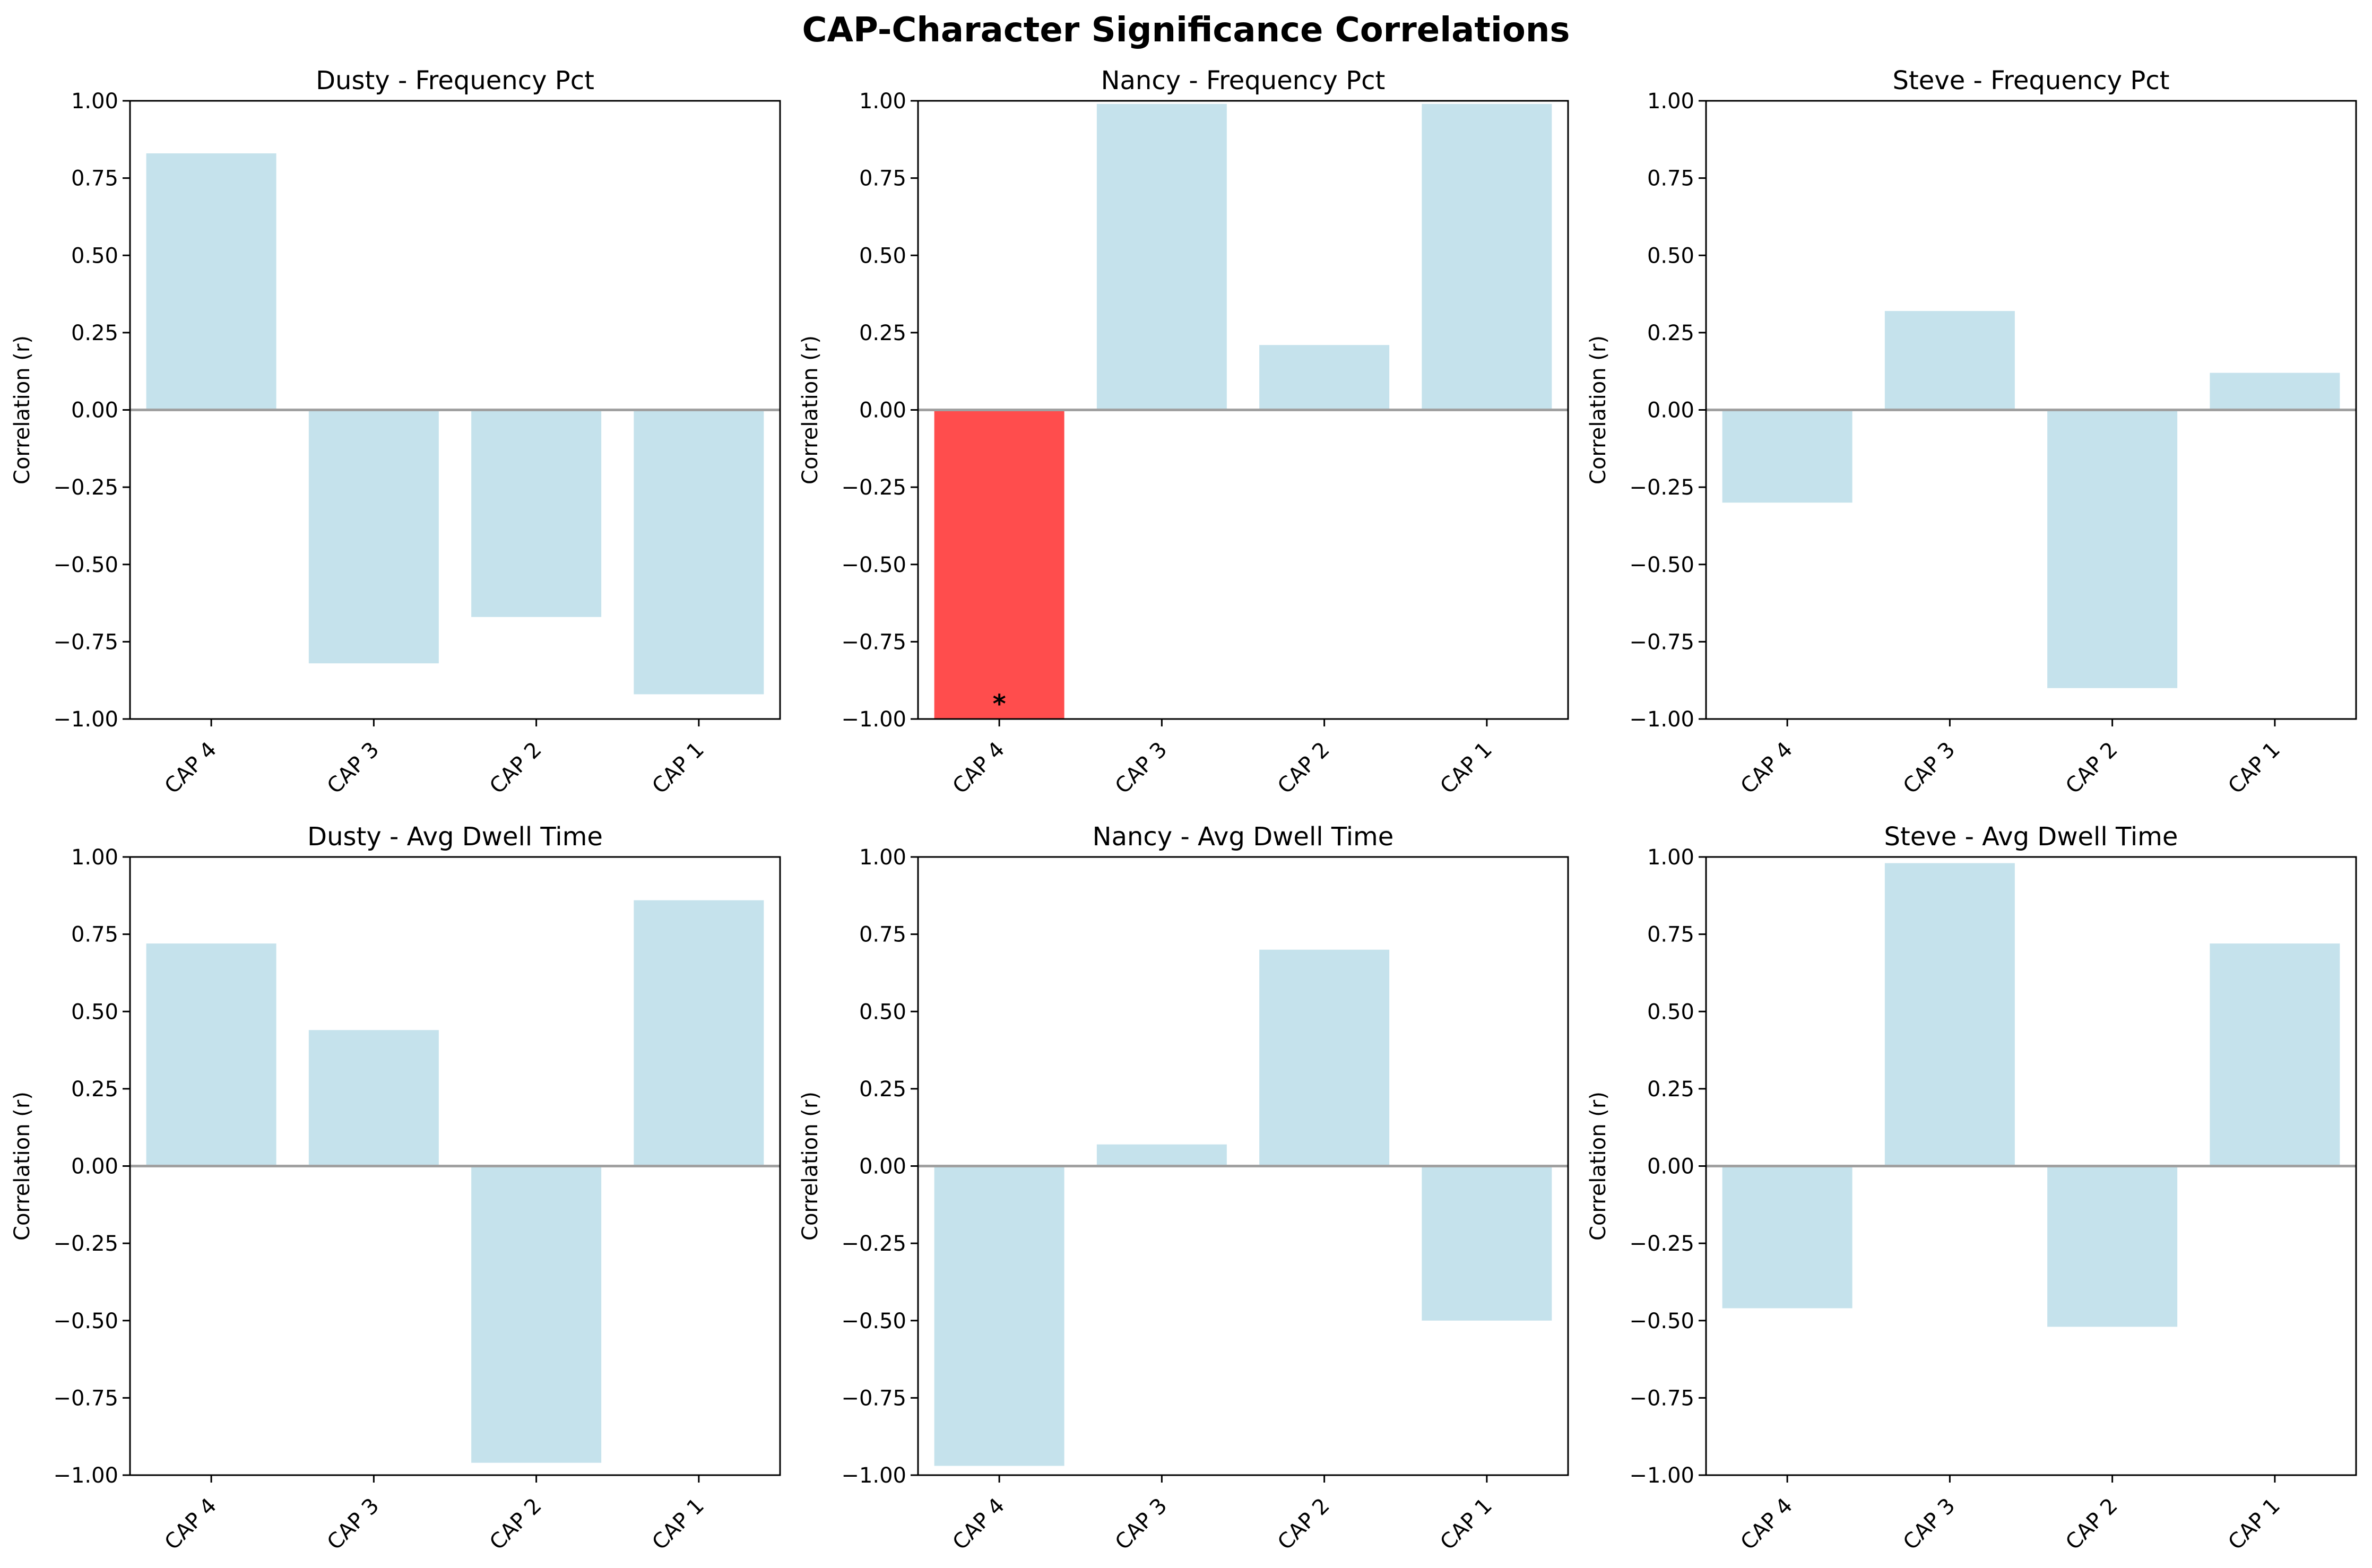 The height and width of the screenshot is (1568, 2372). I want to click on figure-title: CAP-Character Significance Correlations, so click(1186, 30).